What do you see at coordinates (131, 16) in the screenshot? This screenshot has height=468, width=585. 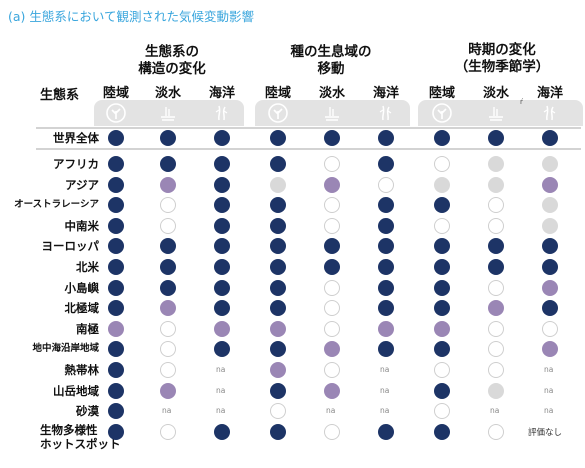 I see `figure-title: (a) 生態系において観測された気候変動影響` at bounding box center [131, 16].